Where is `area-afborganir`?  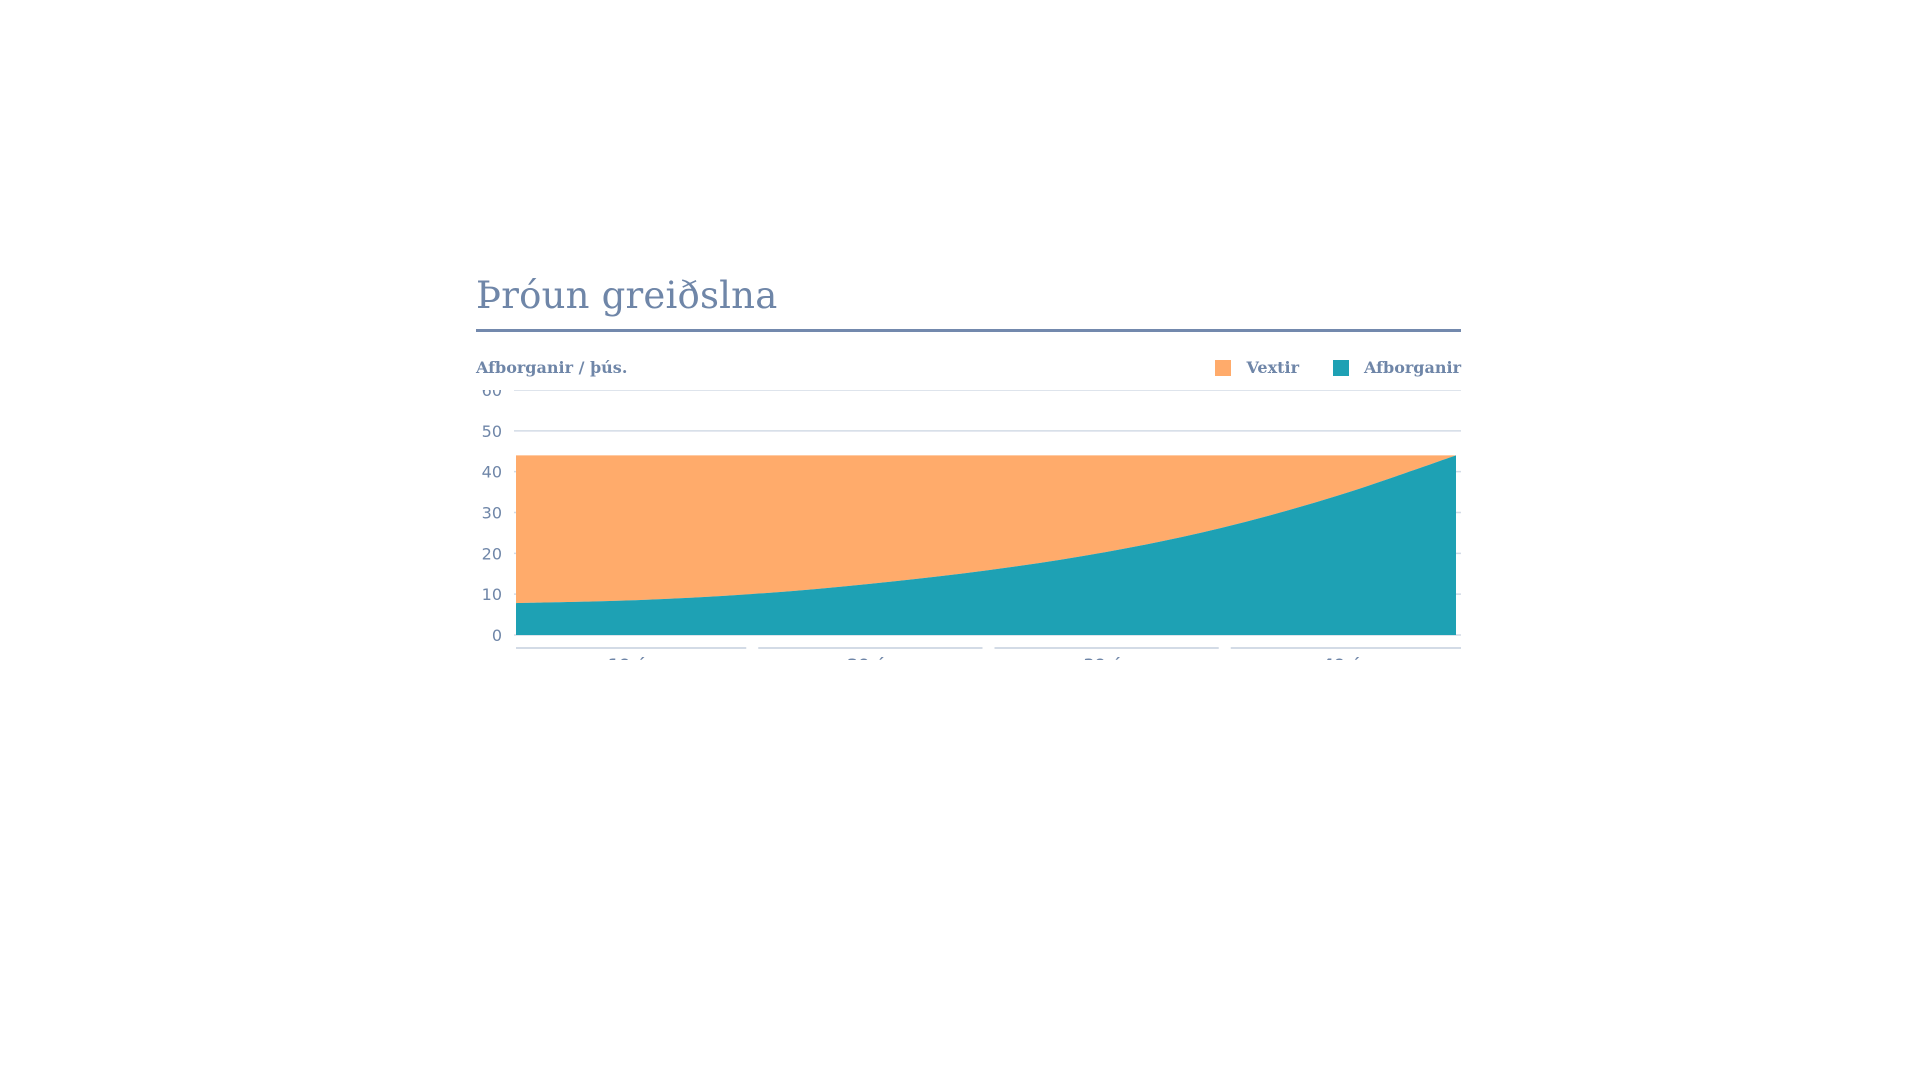
area-afborganir is located at coordinates (986, 545).